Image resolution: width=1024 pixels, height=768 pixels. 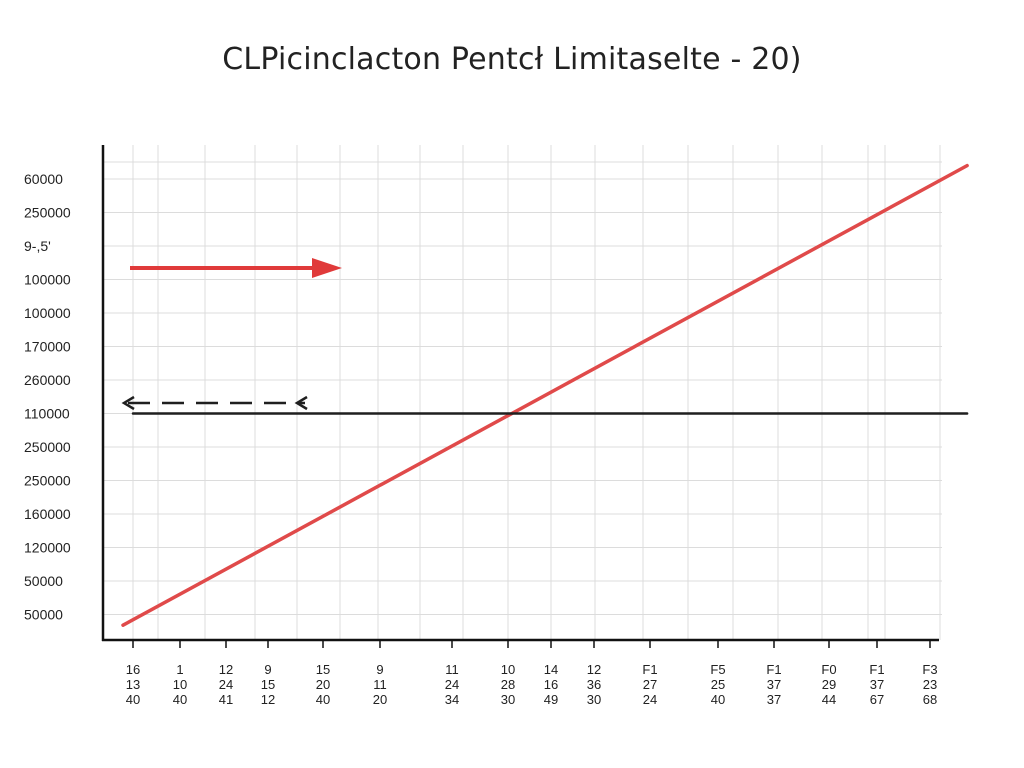 What do you see at coordinates (551, 669) in the screenshot?
I see `x-tick-label: 14` at bounding box center [551, 669].